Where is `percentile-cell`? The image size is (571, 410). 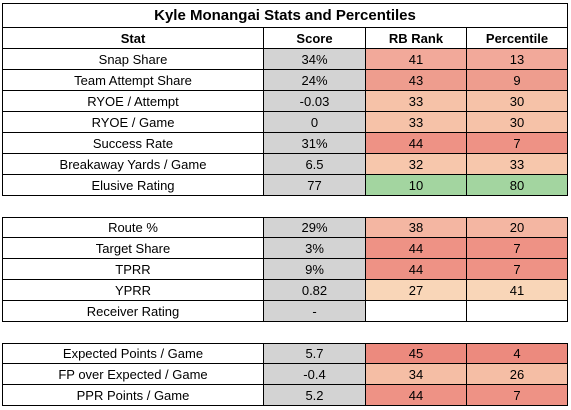
percentile-cell is located at coordinates (517, 311).